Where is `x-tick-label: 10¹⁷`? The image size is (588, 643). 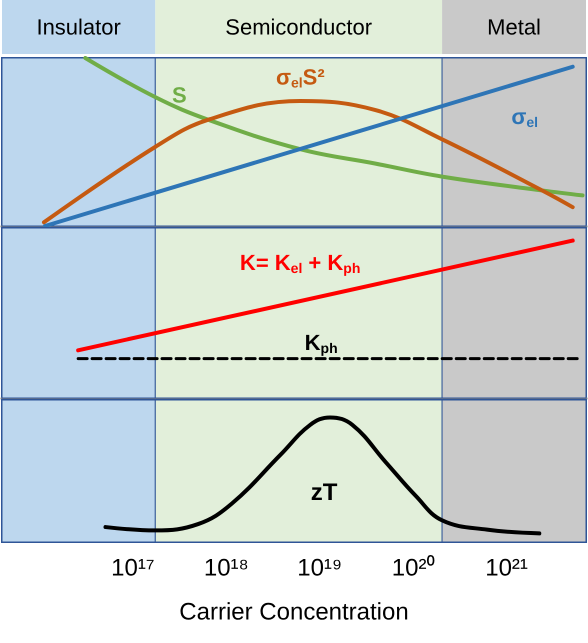
x-tick-label: 10¹⁷ is located at coordinates (133, 568).